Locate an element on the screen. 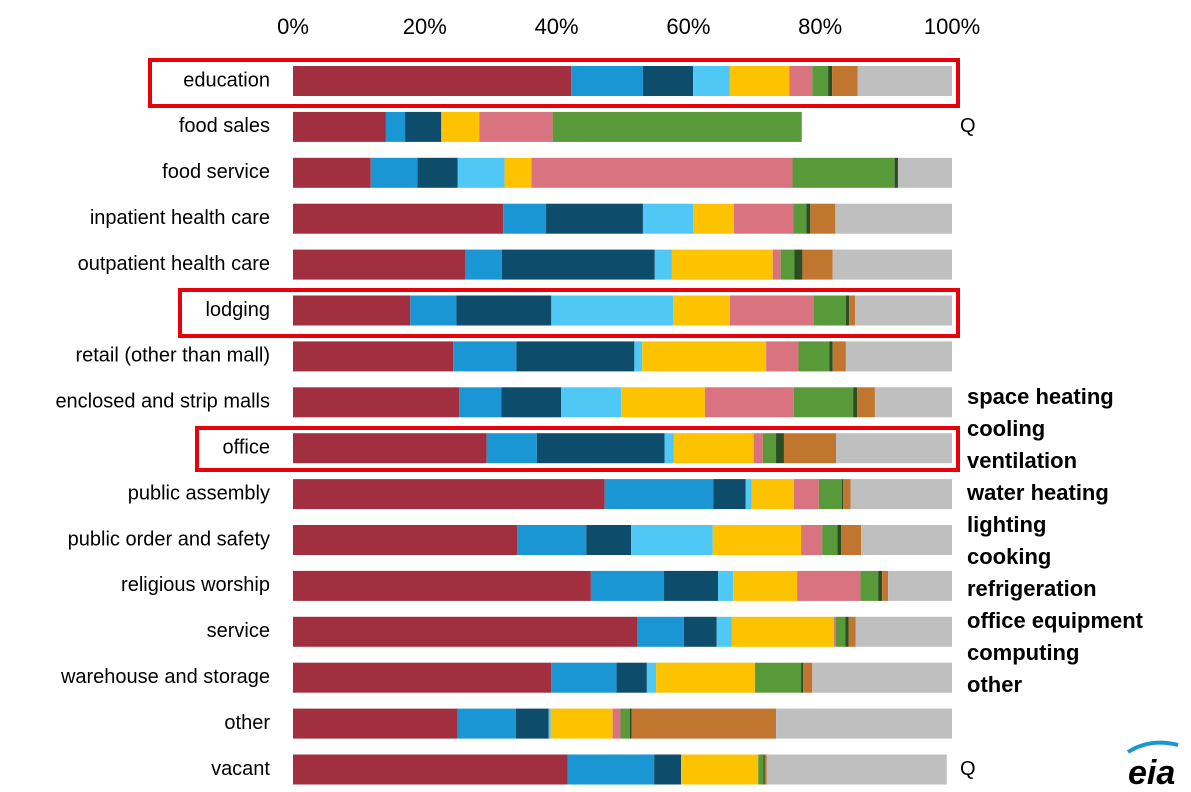 The width and height of the screenshot is (1191, 792). category-label: office is located at coordinates (246, 447).